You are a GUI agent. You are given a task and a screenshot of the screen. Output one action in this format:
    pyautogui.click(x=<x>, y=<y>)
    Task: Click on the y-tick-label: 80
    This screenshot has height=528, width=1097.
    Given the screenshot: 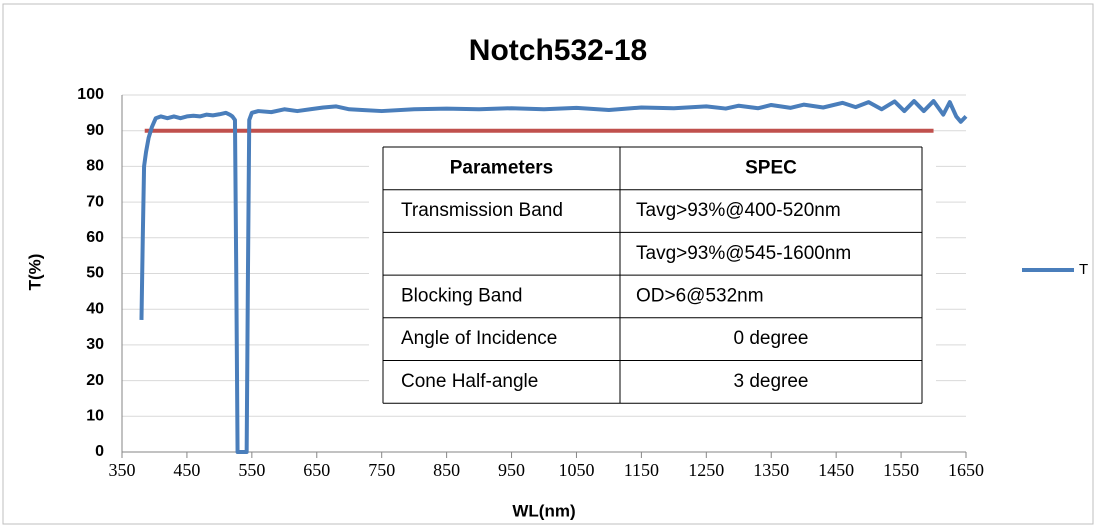 What is the action you would take?
    pyautogui.click(x=95, y=166)
    